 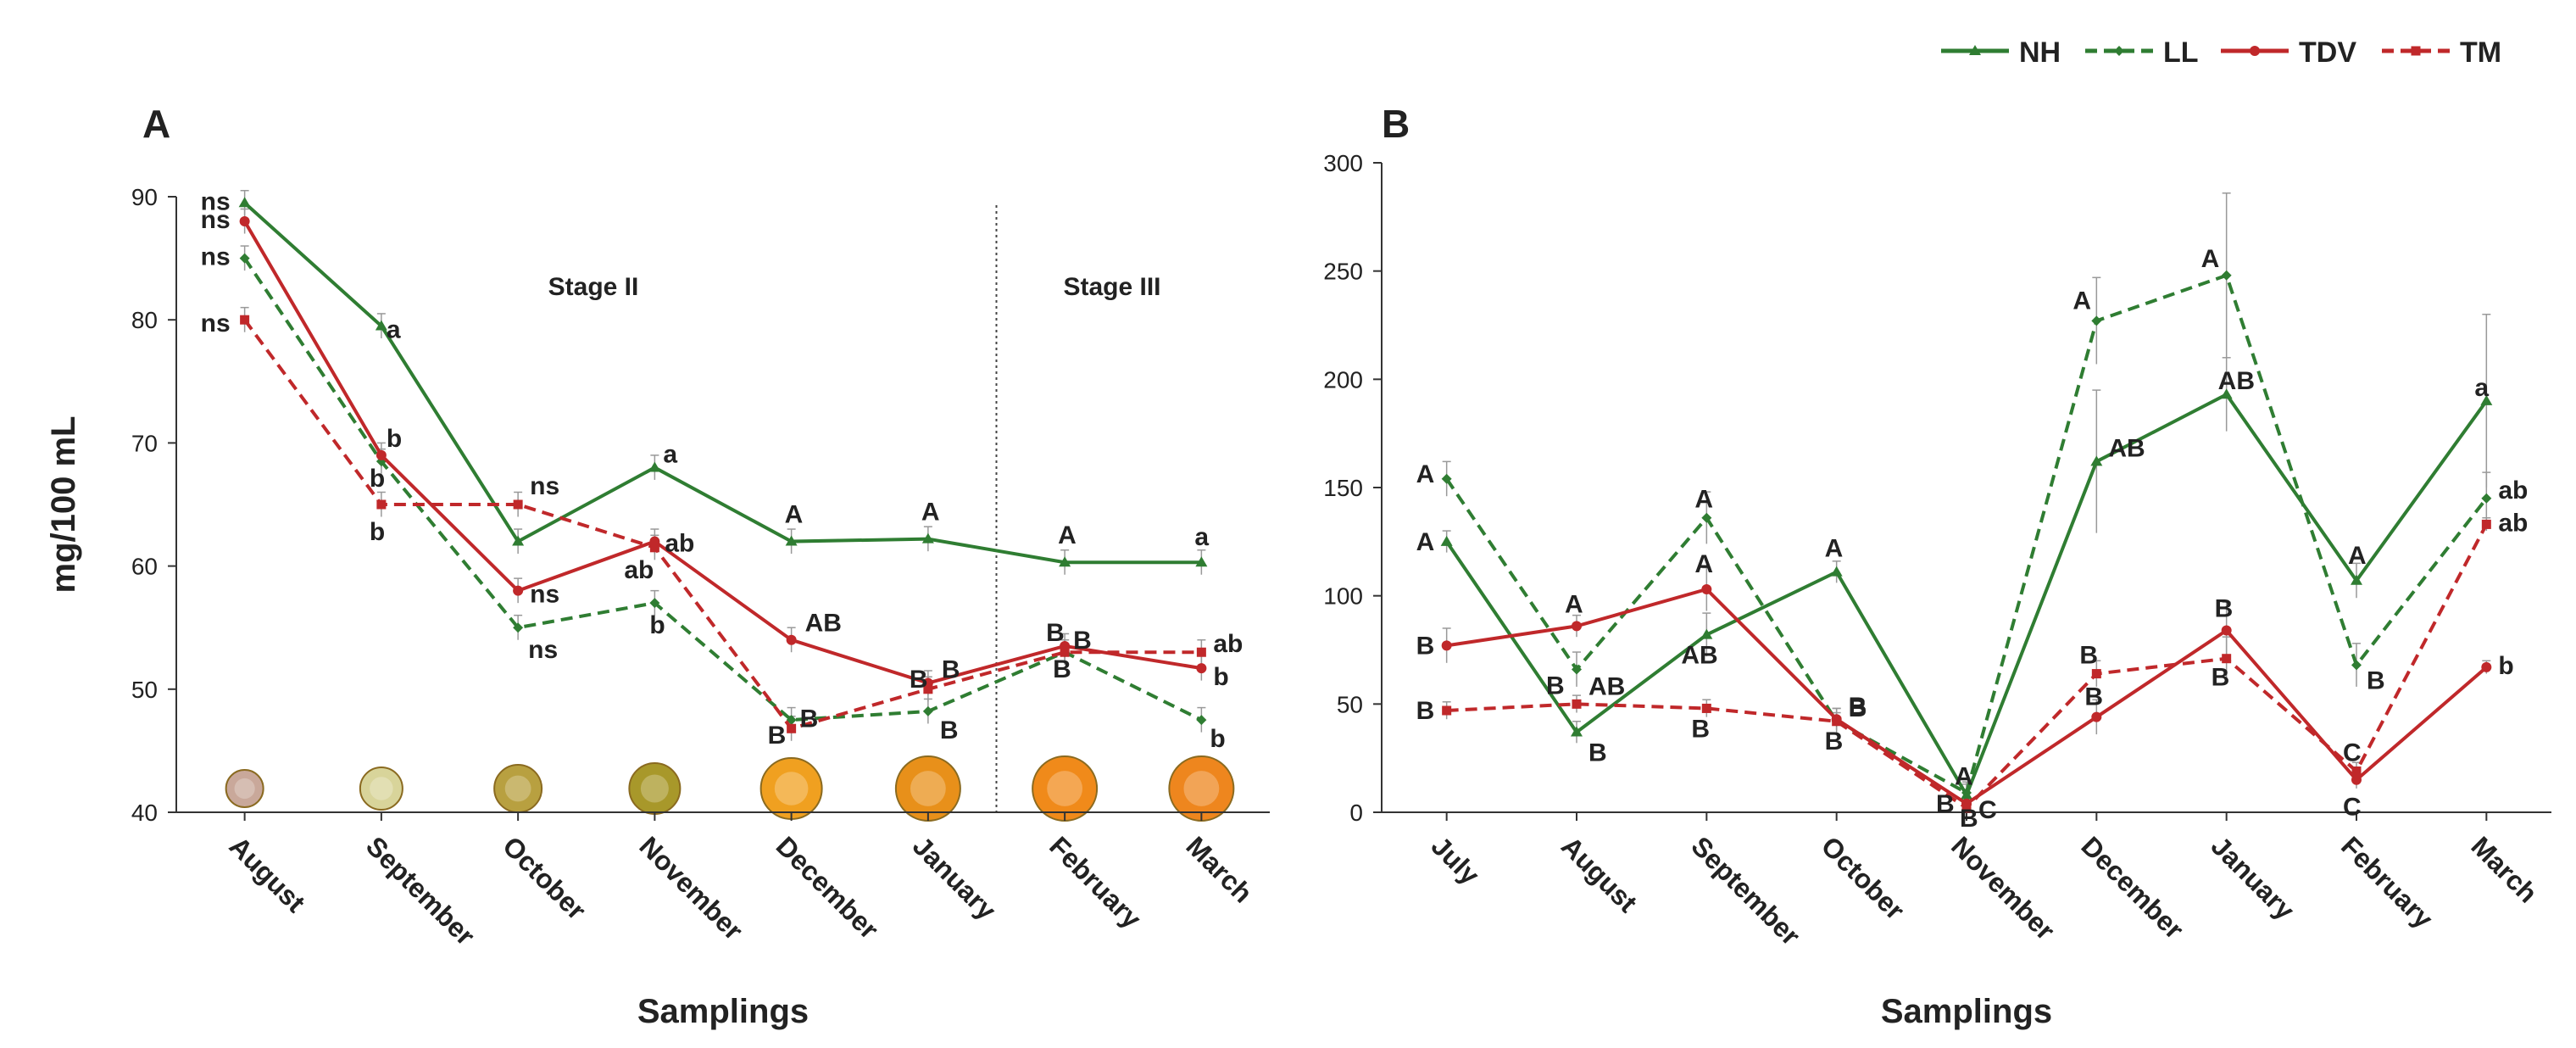 What do you see at coordinates (1343, 163) in the screenshot?
I see `y-tick-label: 300` at bounding box center [1343, 163].